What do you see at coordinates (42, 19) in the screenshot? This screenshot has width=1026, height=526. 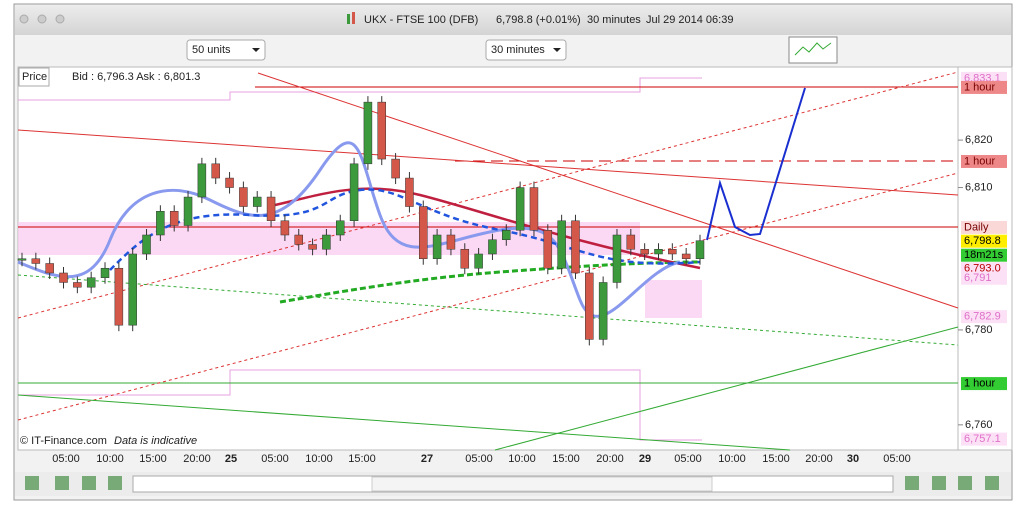 I see `minimize` at bounding box center [42, 19].